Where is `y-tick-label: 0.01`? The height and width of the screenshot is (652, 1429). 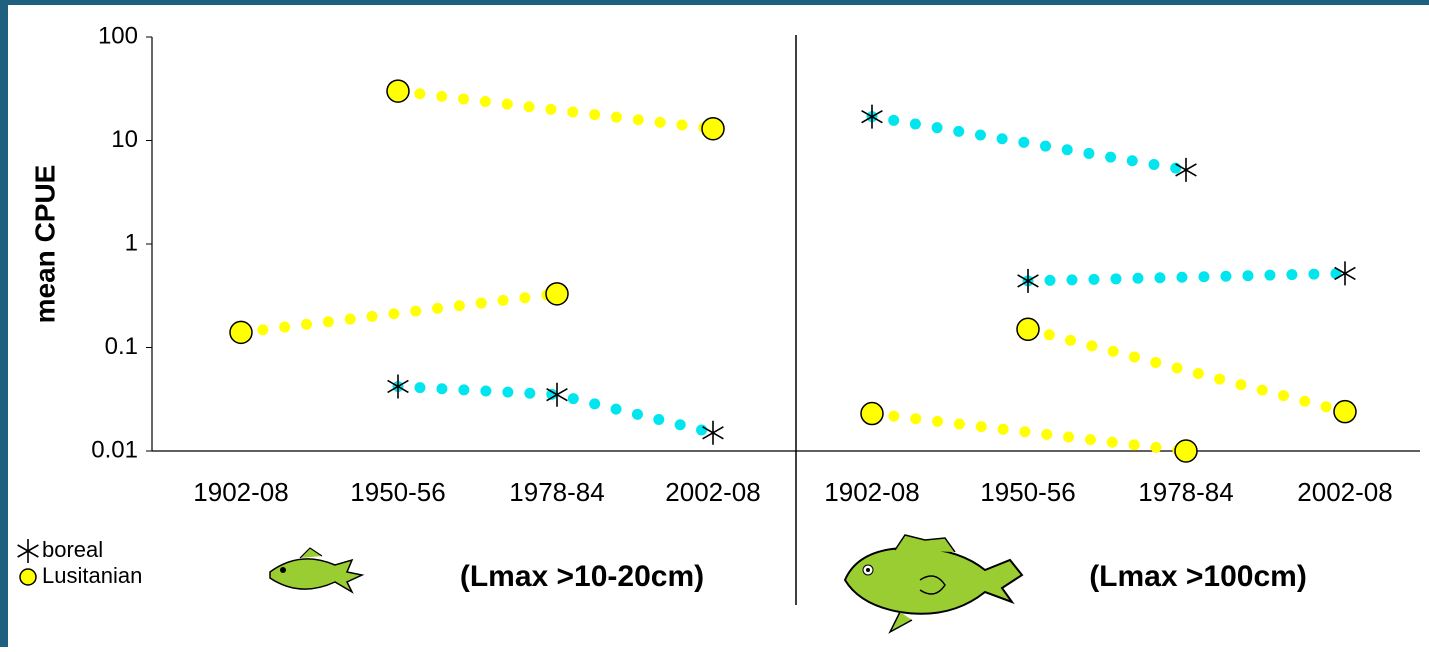
y-tick-label: 0.01 is located at coordinates (114, 449).